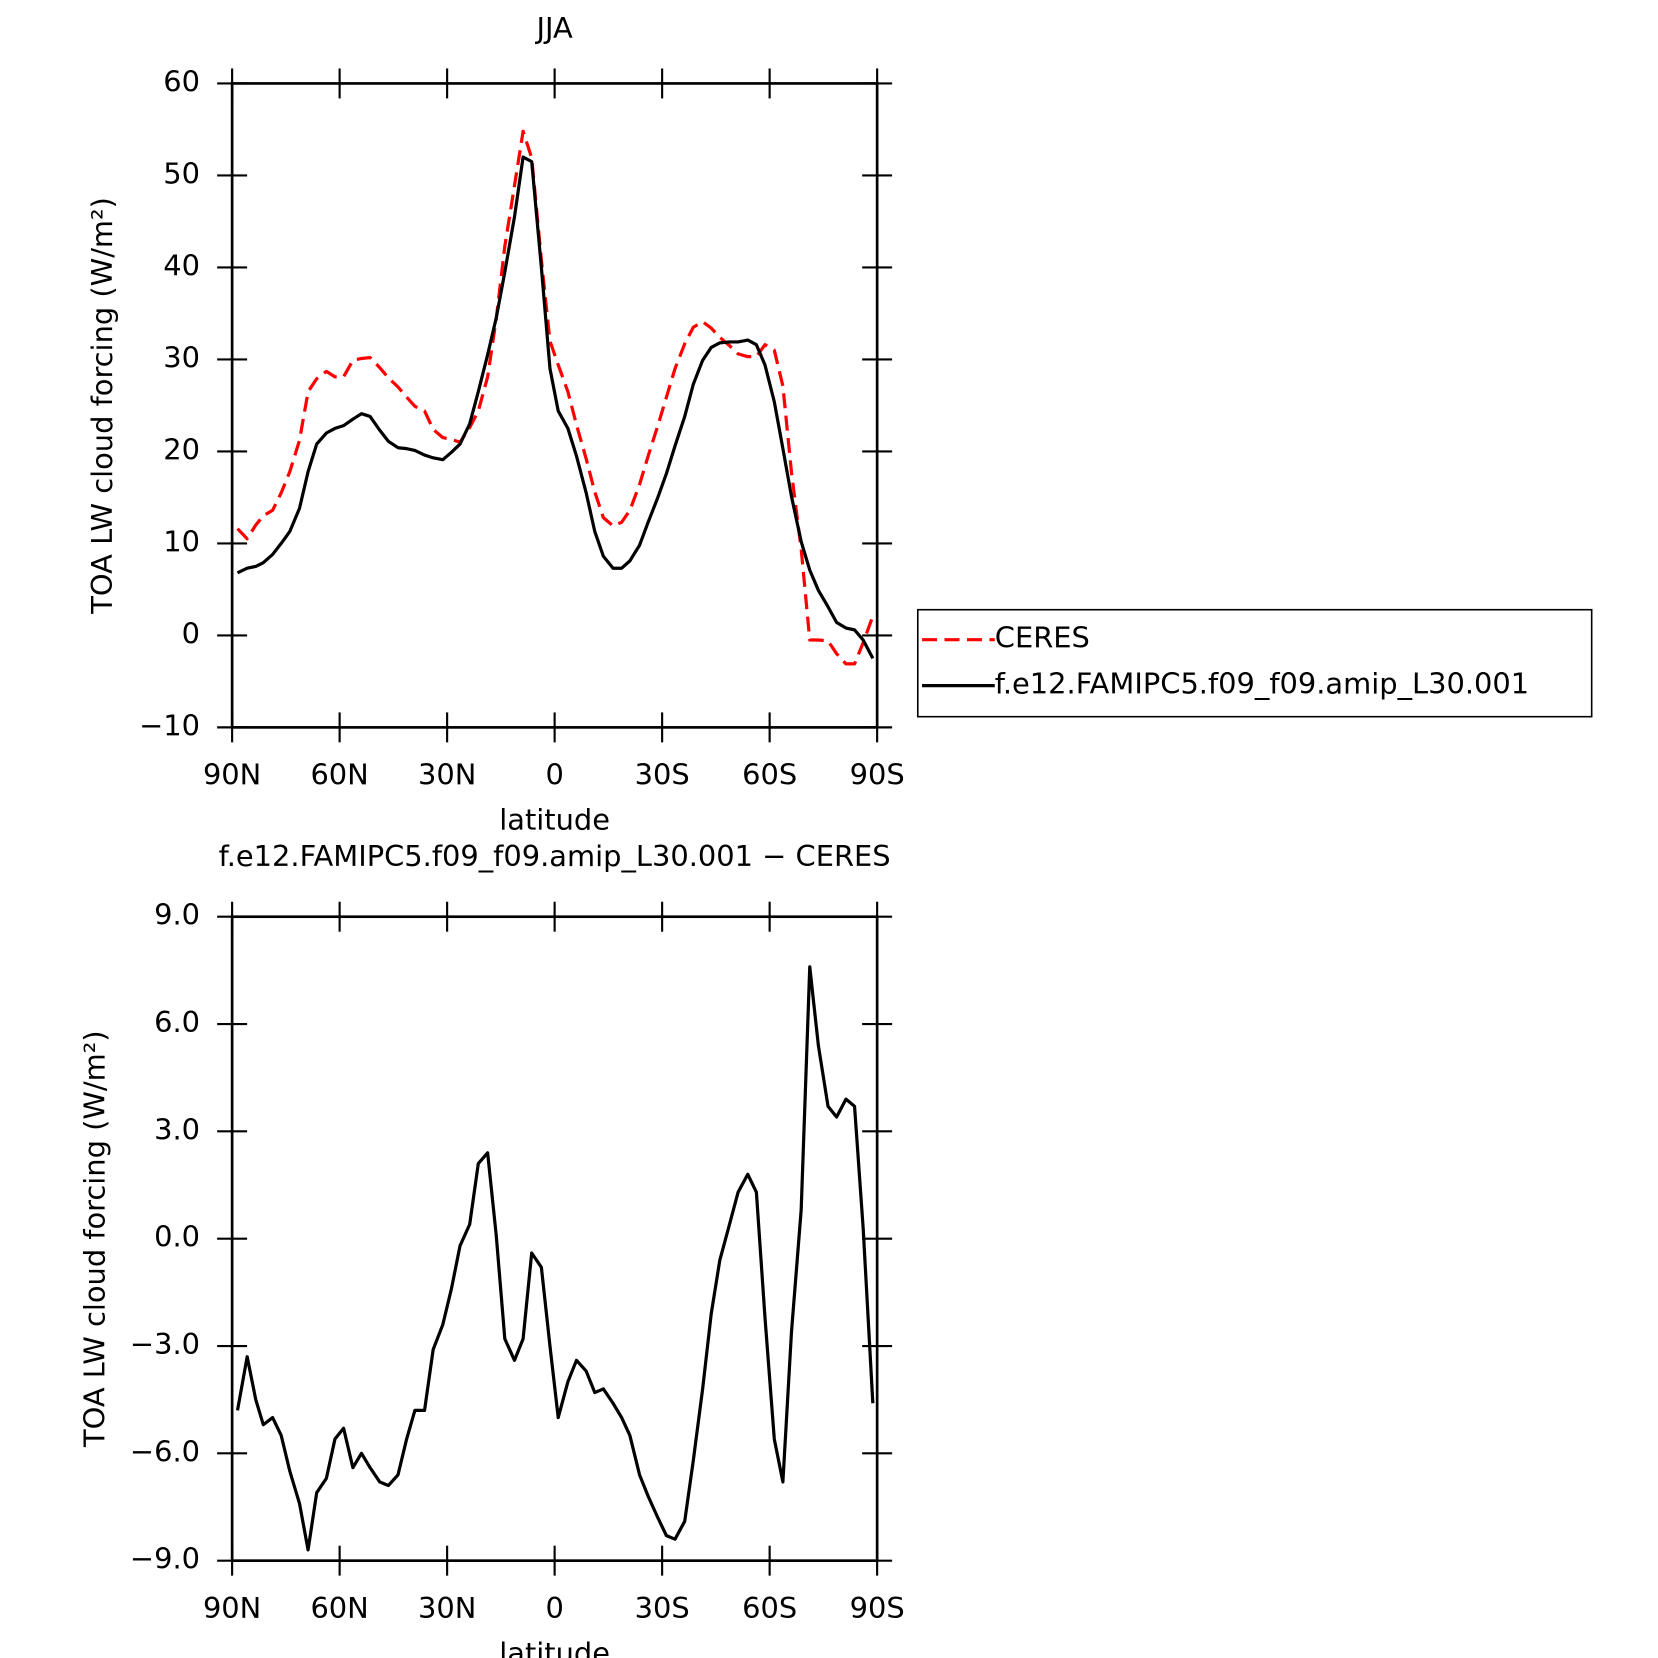 This screenshot has width=1658, height=1658. Describe the element at coordinates (177, 1237) in the screenshot. I see `y-tick-label: 0.0` at that location.